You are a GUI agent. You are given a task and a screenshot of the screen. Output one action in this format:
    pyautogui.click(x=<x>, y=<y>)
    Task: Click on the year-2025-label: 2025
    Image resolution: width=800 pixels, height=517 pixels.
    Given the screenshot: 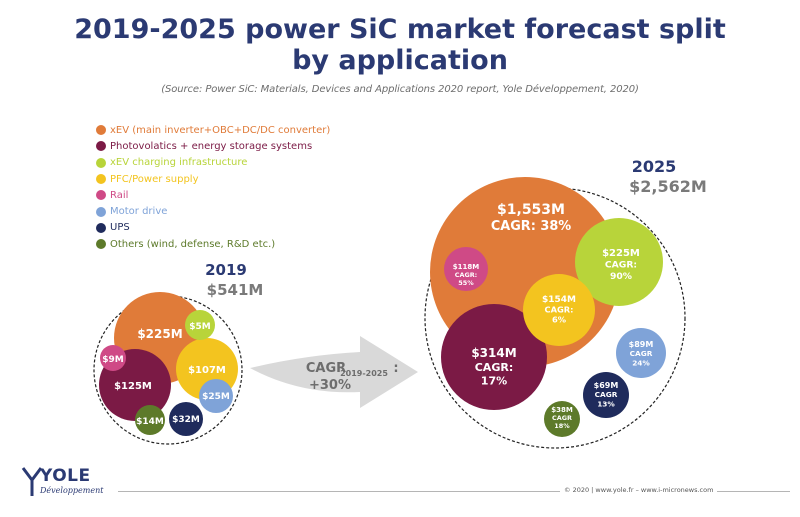 What is the action you would take?
    pyautogui.click(x=654, y=166)
    